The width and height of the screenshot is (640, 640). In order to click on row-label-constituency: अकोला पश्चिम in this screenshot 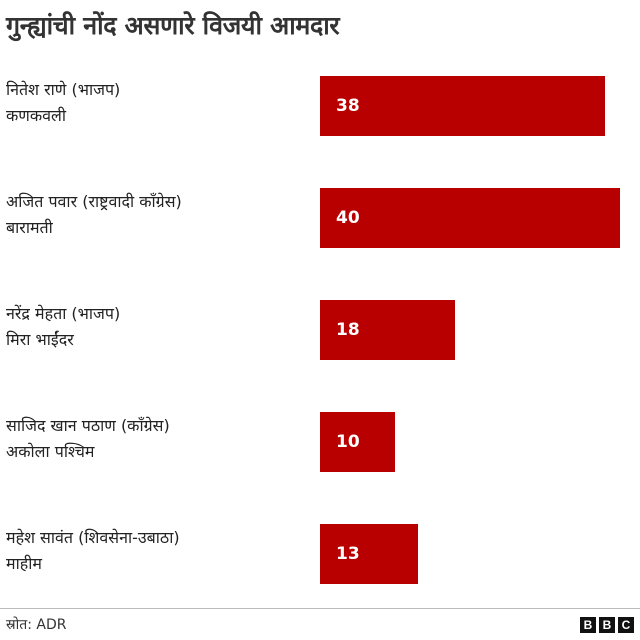, I will do `click(50, 451)`.